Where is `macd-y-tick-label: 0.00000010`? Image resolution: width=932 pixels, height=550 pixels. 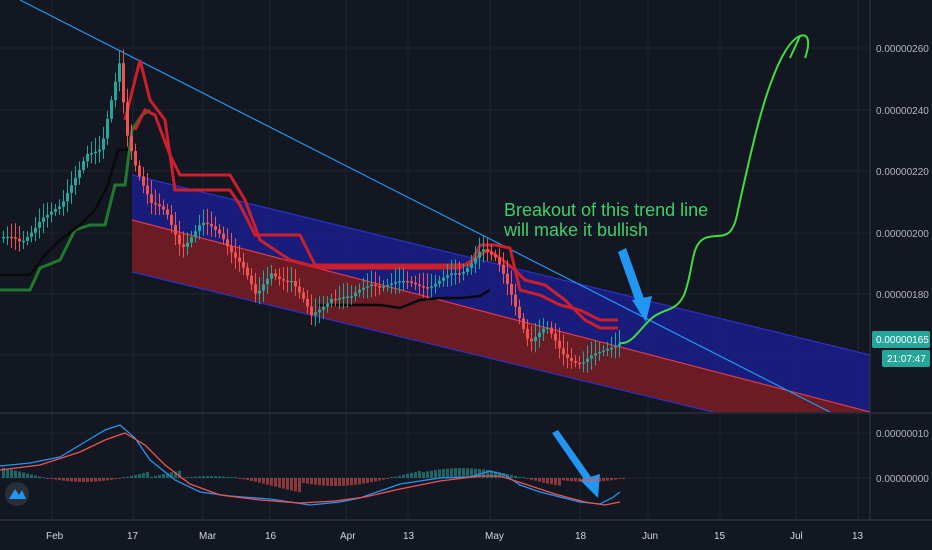
macd-y-tick-label: 0.00000010 is located at coordinates (902, 434).